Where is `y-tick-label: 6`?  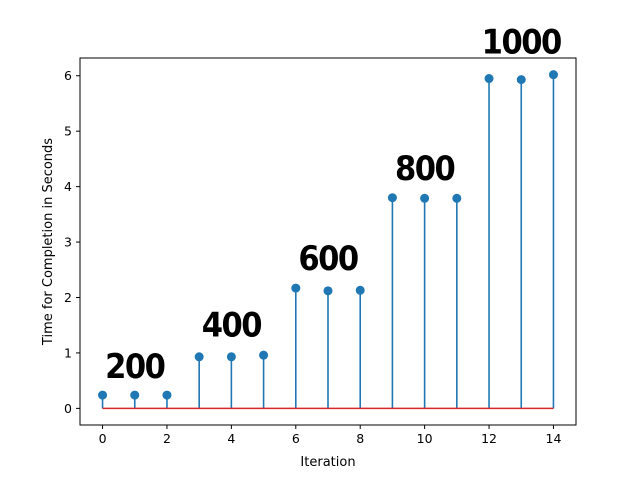 y-tick-label: 6 is located at coordinates (68, 75).